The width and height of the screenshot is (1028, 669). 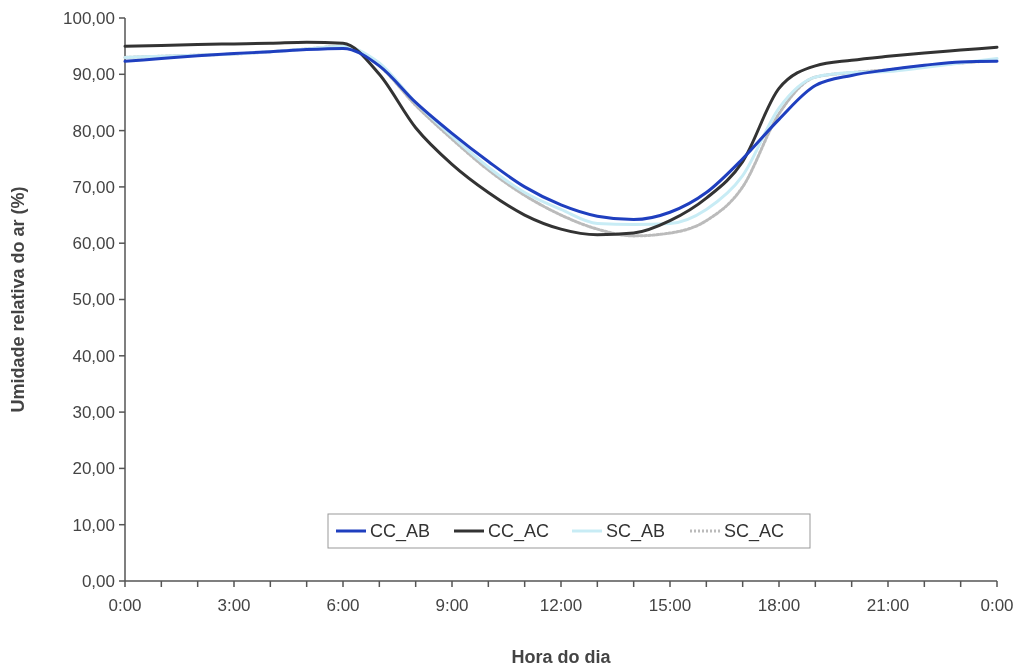 What do you see at coordinates (519, 532) in the screenshot?
I see `legend-label: CC_AC` at bounding box center [519, 532].